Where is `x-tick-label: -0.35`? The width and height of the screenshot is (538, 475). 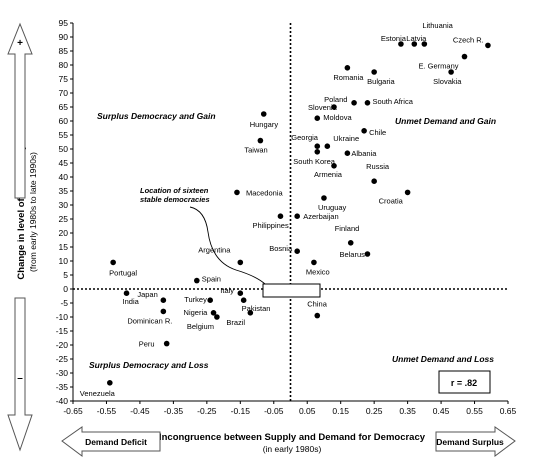 x-tick-label: -0.35 is located at coordinates (174, 411).